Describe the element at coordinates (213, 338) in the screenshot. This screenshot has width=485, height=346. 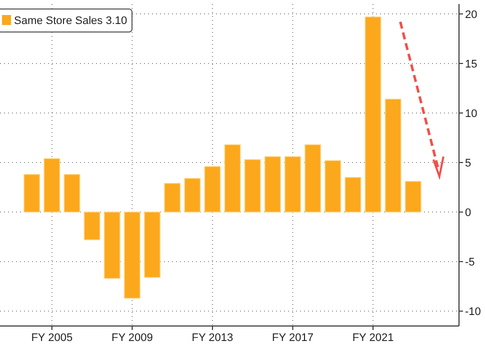
I see `x-tick-label: FY 2013` at that location.